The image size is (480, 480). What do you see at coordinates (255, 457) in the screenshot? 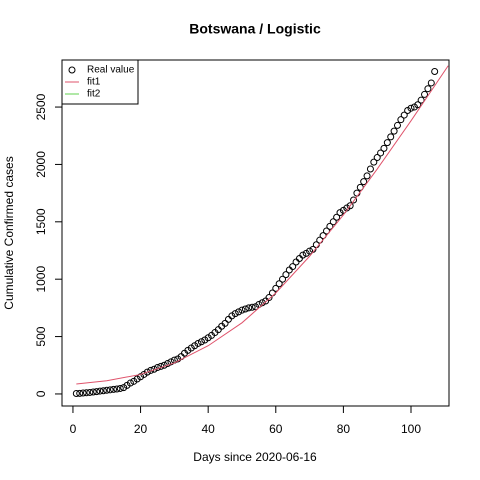
I see `x-axis-label: Days since 2020-06-16` at bounding box center [255, 457].